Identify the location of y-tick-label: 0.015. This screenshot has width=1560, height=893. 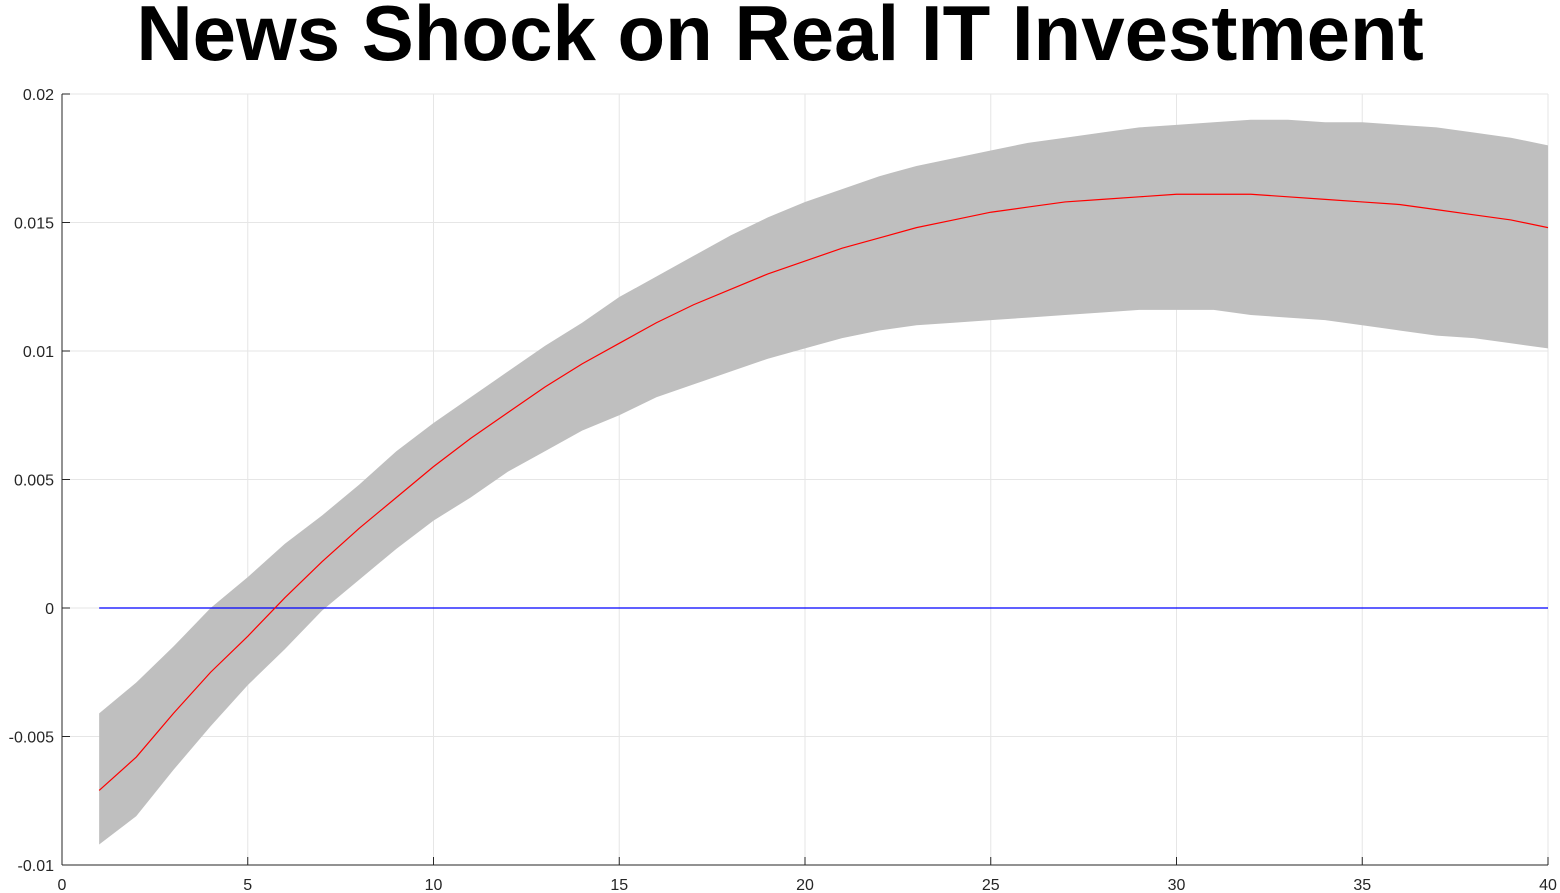
(34, 224).